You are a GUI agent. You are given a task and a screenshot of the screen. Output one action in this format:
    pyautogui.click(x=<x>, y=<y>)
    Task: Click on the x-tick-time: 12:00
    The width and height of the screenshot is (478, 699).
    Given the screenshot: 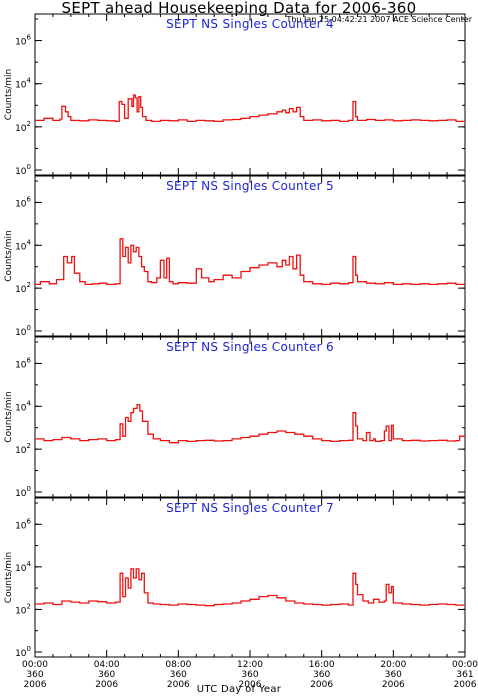 What is the action you would take?
    pyautogui.click(x=250, y=665)
    